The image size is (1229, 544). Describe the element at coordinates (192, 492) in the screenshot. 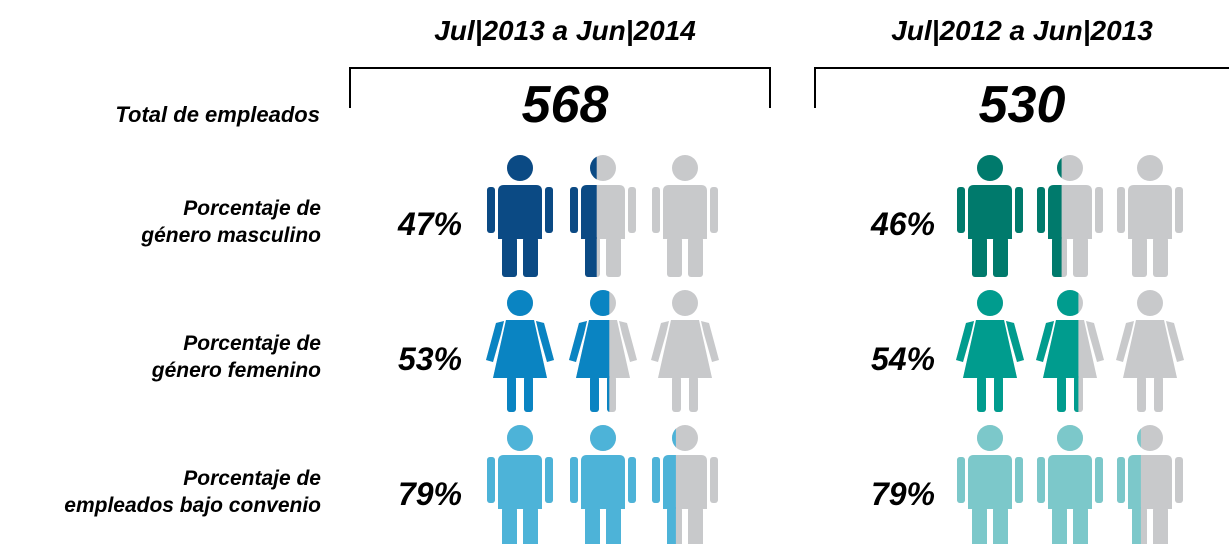

I see `row-label: Porcentaje de empleados bajo convenio` at that location.